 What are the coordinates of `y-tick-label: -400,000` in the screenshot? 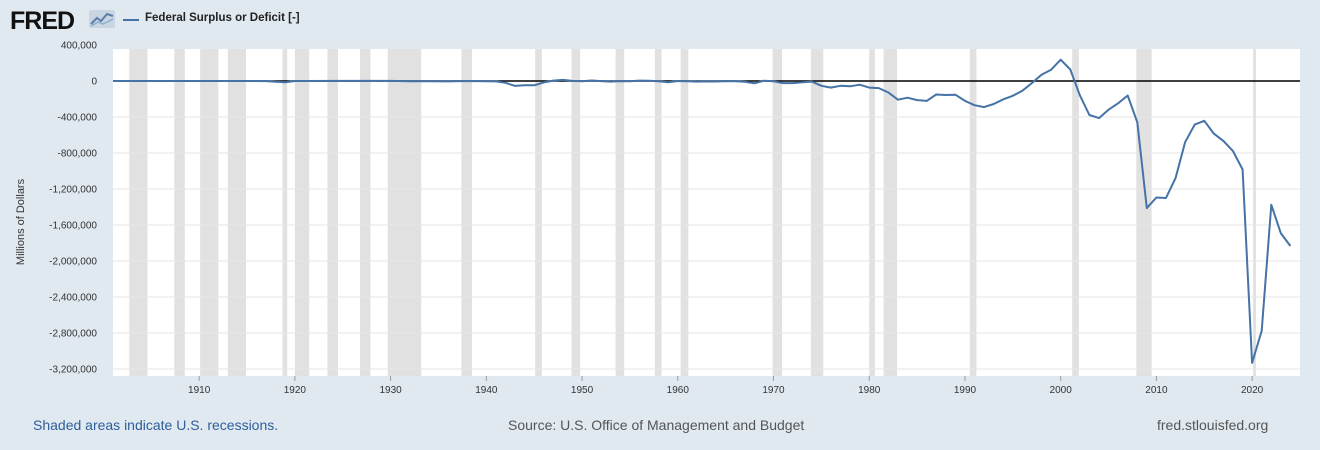 It's located at (78, 118).